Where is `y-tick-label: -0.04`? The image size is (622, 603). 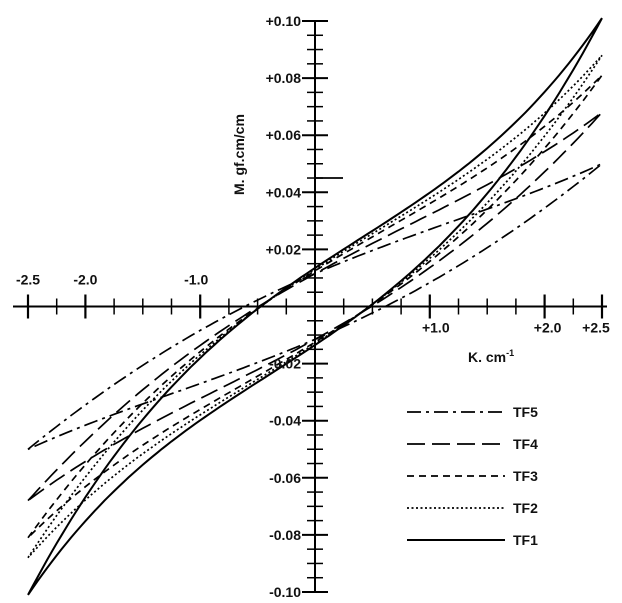
y-tick-label: -0.04 is located at coordinates (285, 421).